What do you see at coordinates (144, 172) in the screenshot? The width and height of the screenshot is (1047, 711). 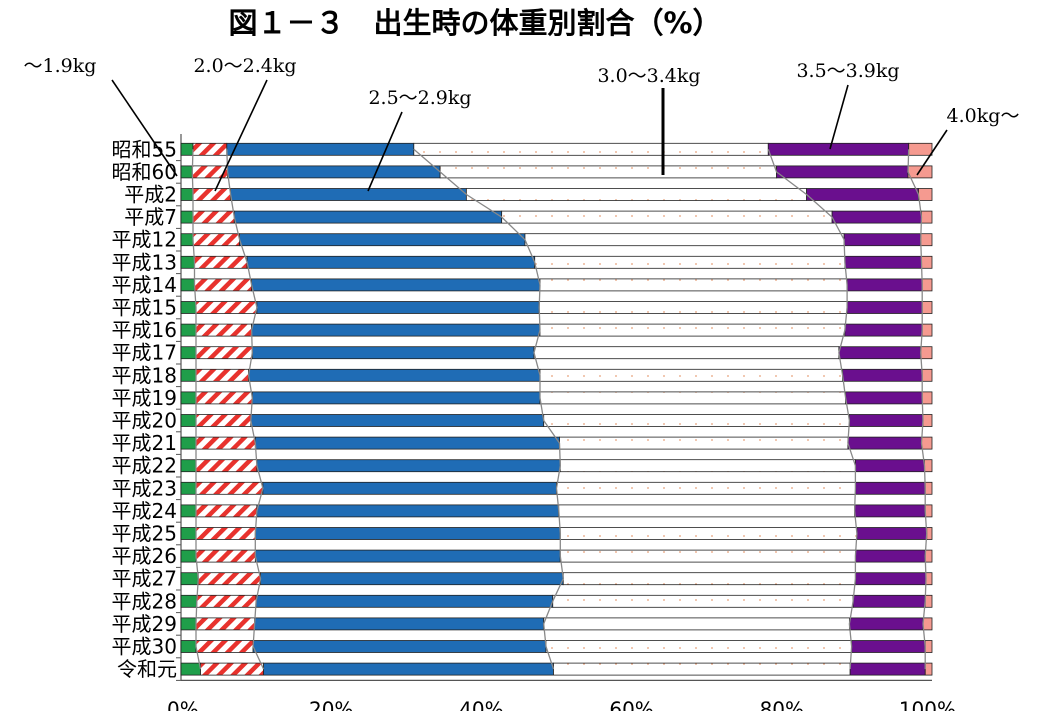 I see `category-label: 昭和60` at bounding box center [144, 172].